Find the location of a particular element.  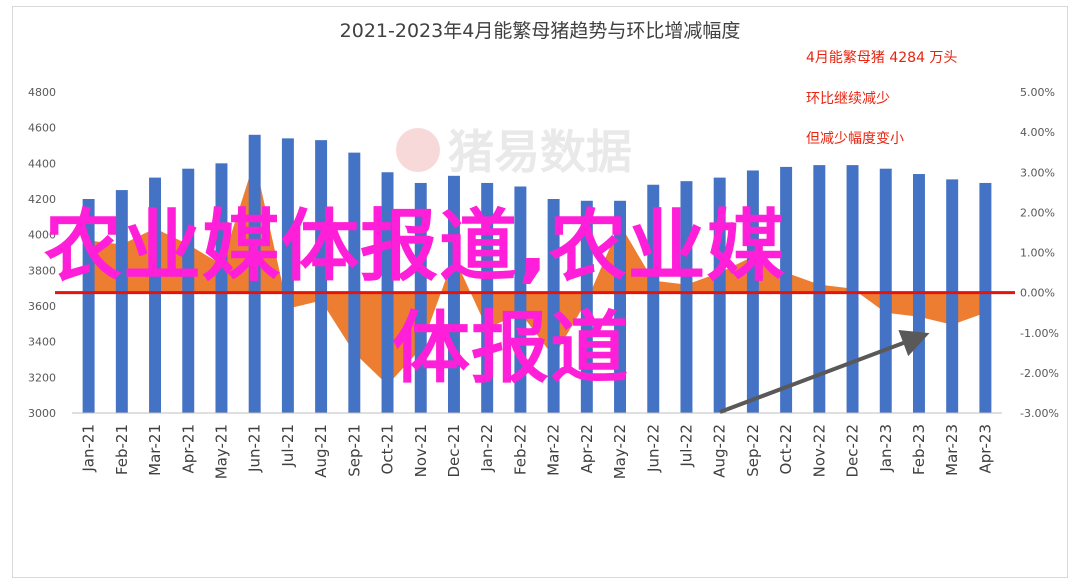

y-right-tick-label: -1.00% is located at coordinates (1039, 333).